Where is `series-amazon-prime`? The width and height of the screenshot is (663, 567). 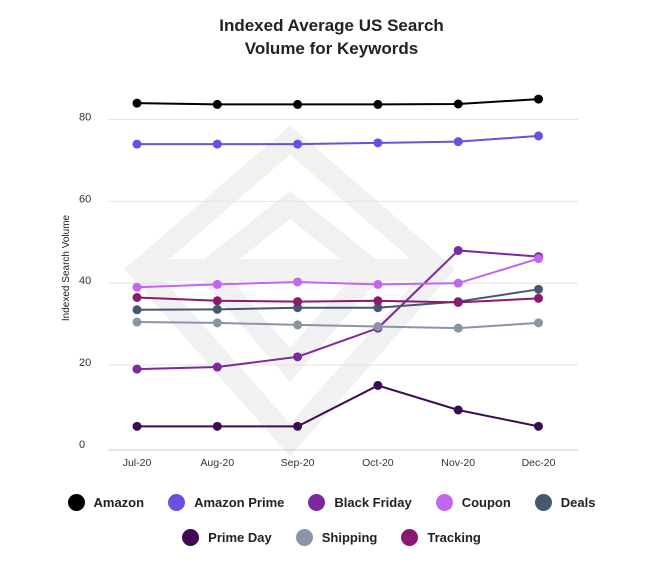
series-amazon-prime is located at coordinates (337, 140).